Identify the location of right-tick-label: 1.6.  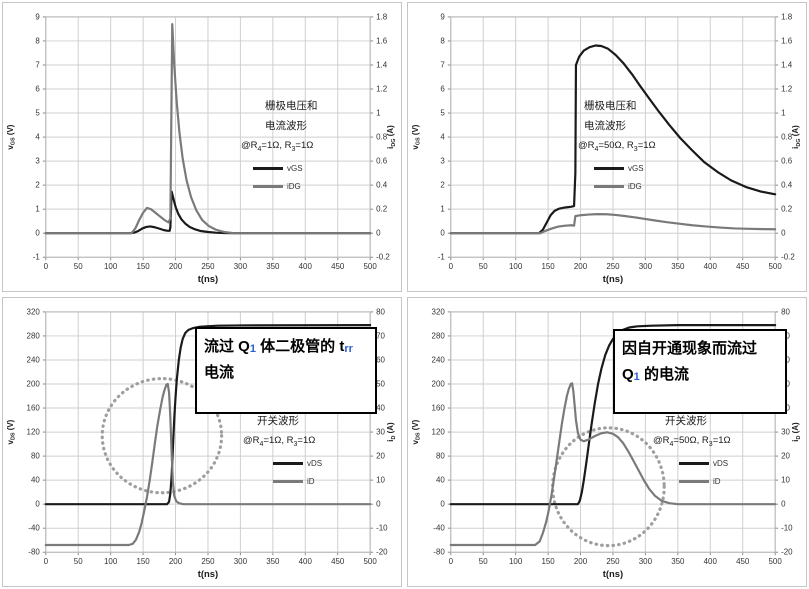
(787, 40).